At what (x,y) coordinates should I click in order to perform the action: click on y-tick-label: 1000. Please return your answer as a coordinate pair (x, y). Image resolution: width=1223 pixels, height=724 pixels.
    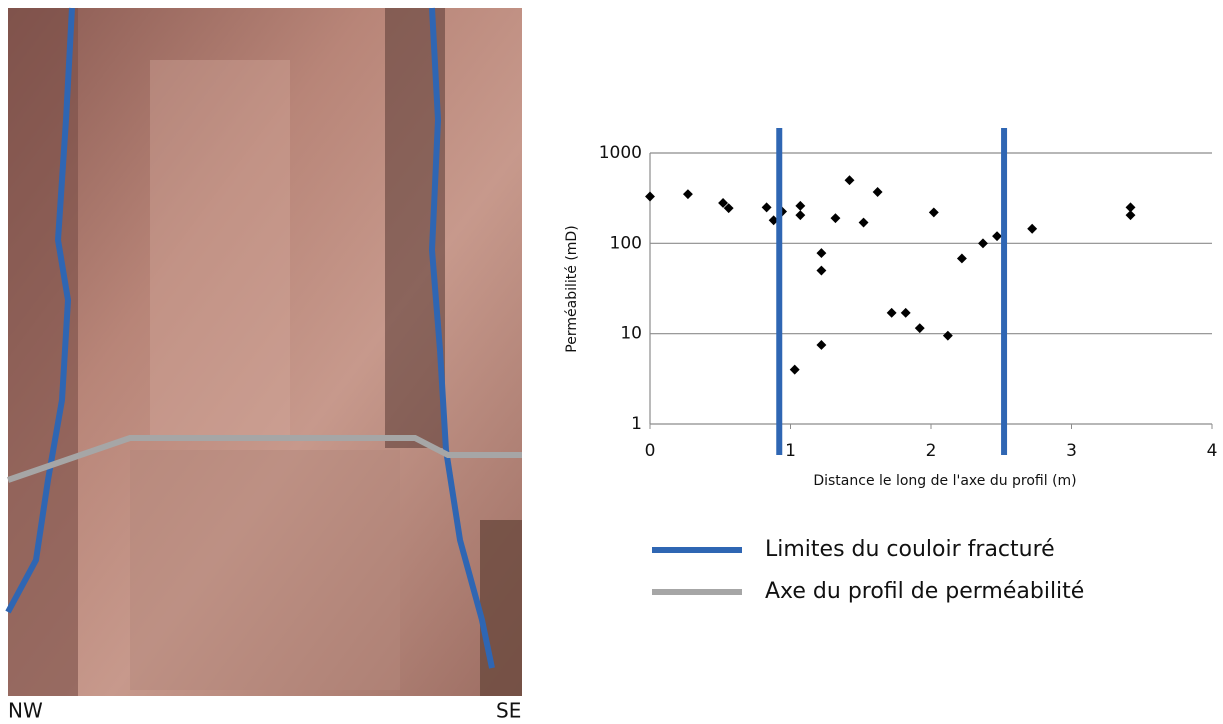
    Looking at the image, I should click on (620, 153).